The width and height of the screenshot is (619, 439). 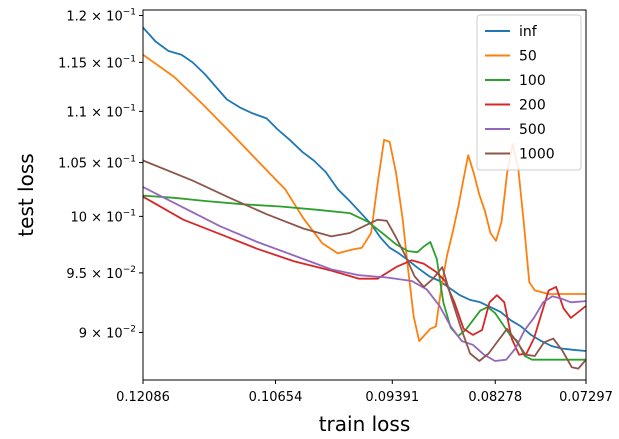 I want to click on y-tick-label: 9.5 × 10⁻², so click(x=101, y=273).